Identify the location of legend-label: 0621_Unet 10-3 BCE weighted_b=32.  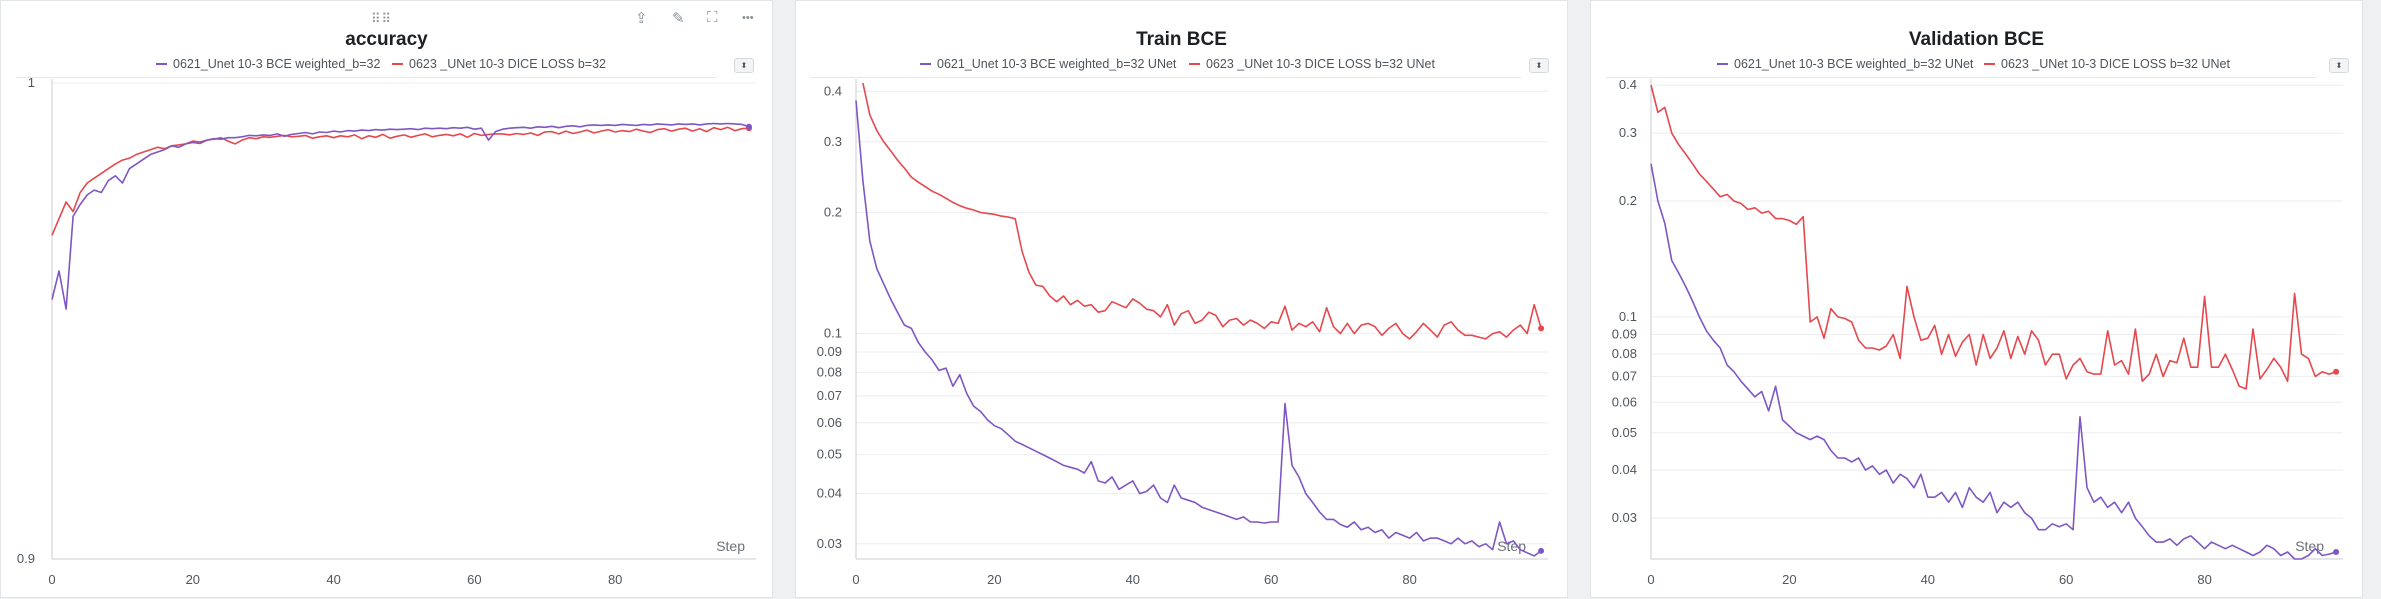
(277, 64).